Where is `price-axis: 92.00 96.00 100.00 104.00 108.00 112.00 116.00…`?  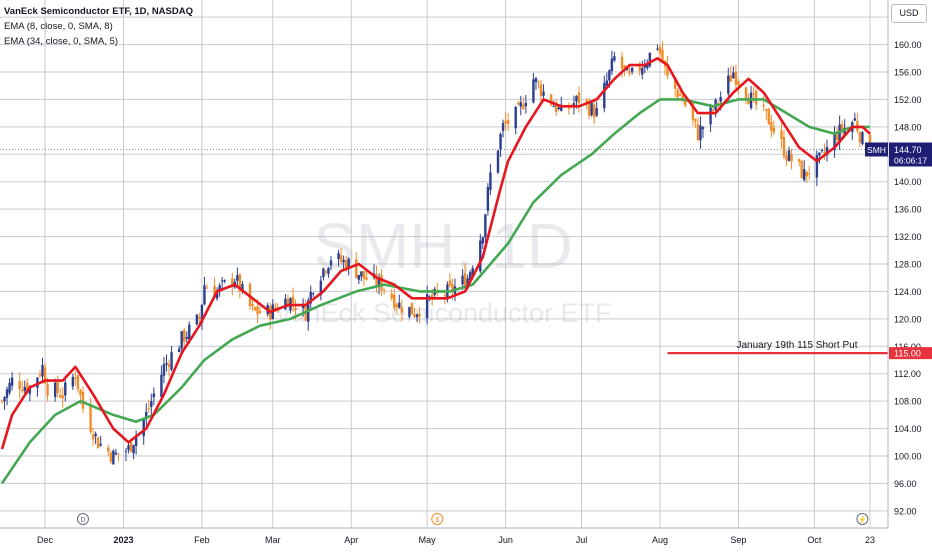
price-axis: 92.00 96.00 100.00 104.00 108.00 112.00 116.00… is located at coordinates (909, 264).